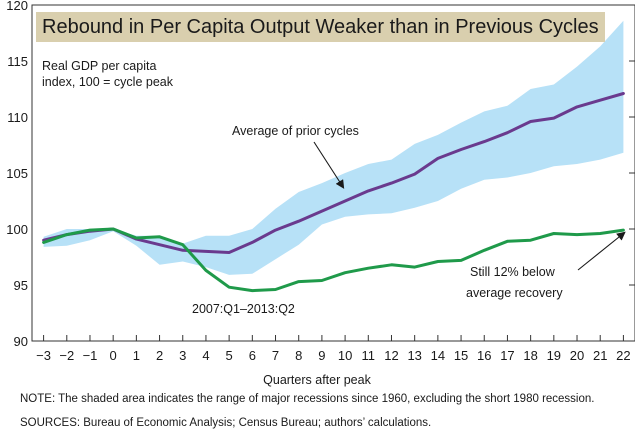 The height and width of the screenshot is (436, 635). I want to click on x-tick-label: 2, so click(159, 355).